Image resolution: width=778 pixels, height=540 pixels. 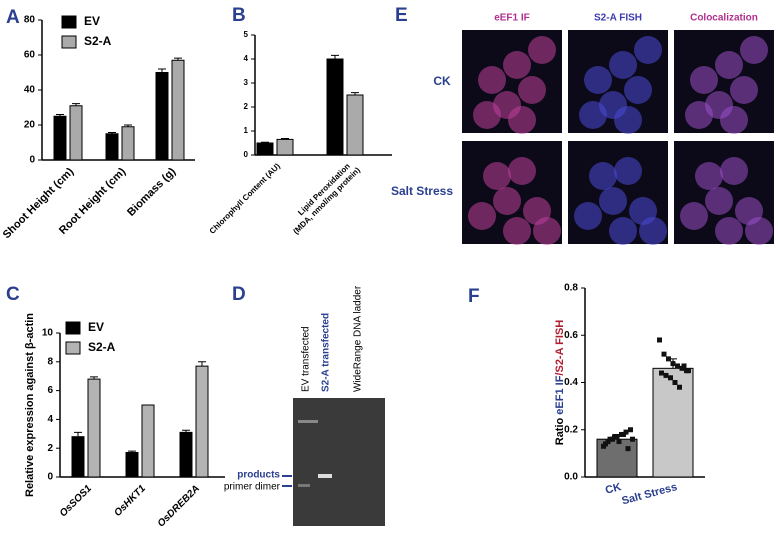 I want to click on y-tick-label: 40, so click(x=30, y=90).